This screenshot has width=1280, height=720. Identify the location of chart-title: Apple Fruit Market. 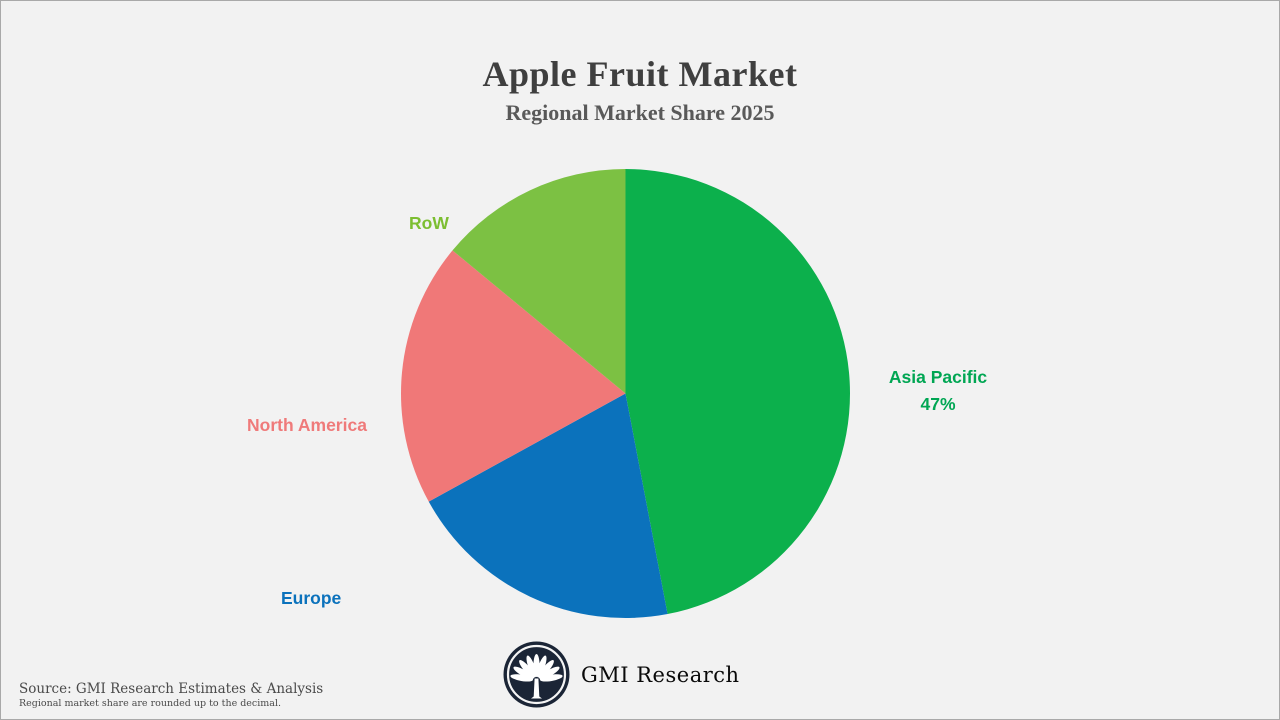
(640, 74).